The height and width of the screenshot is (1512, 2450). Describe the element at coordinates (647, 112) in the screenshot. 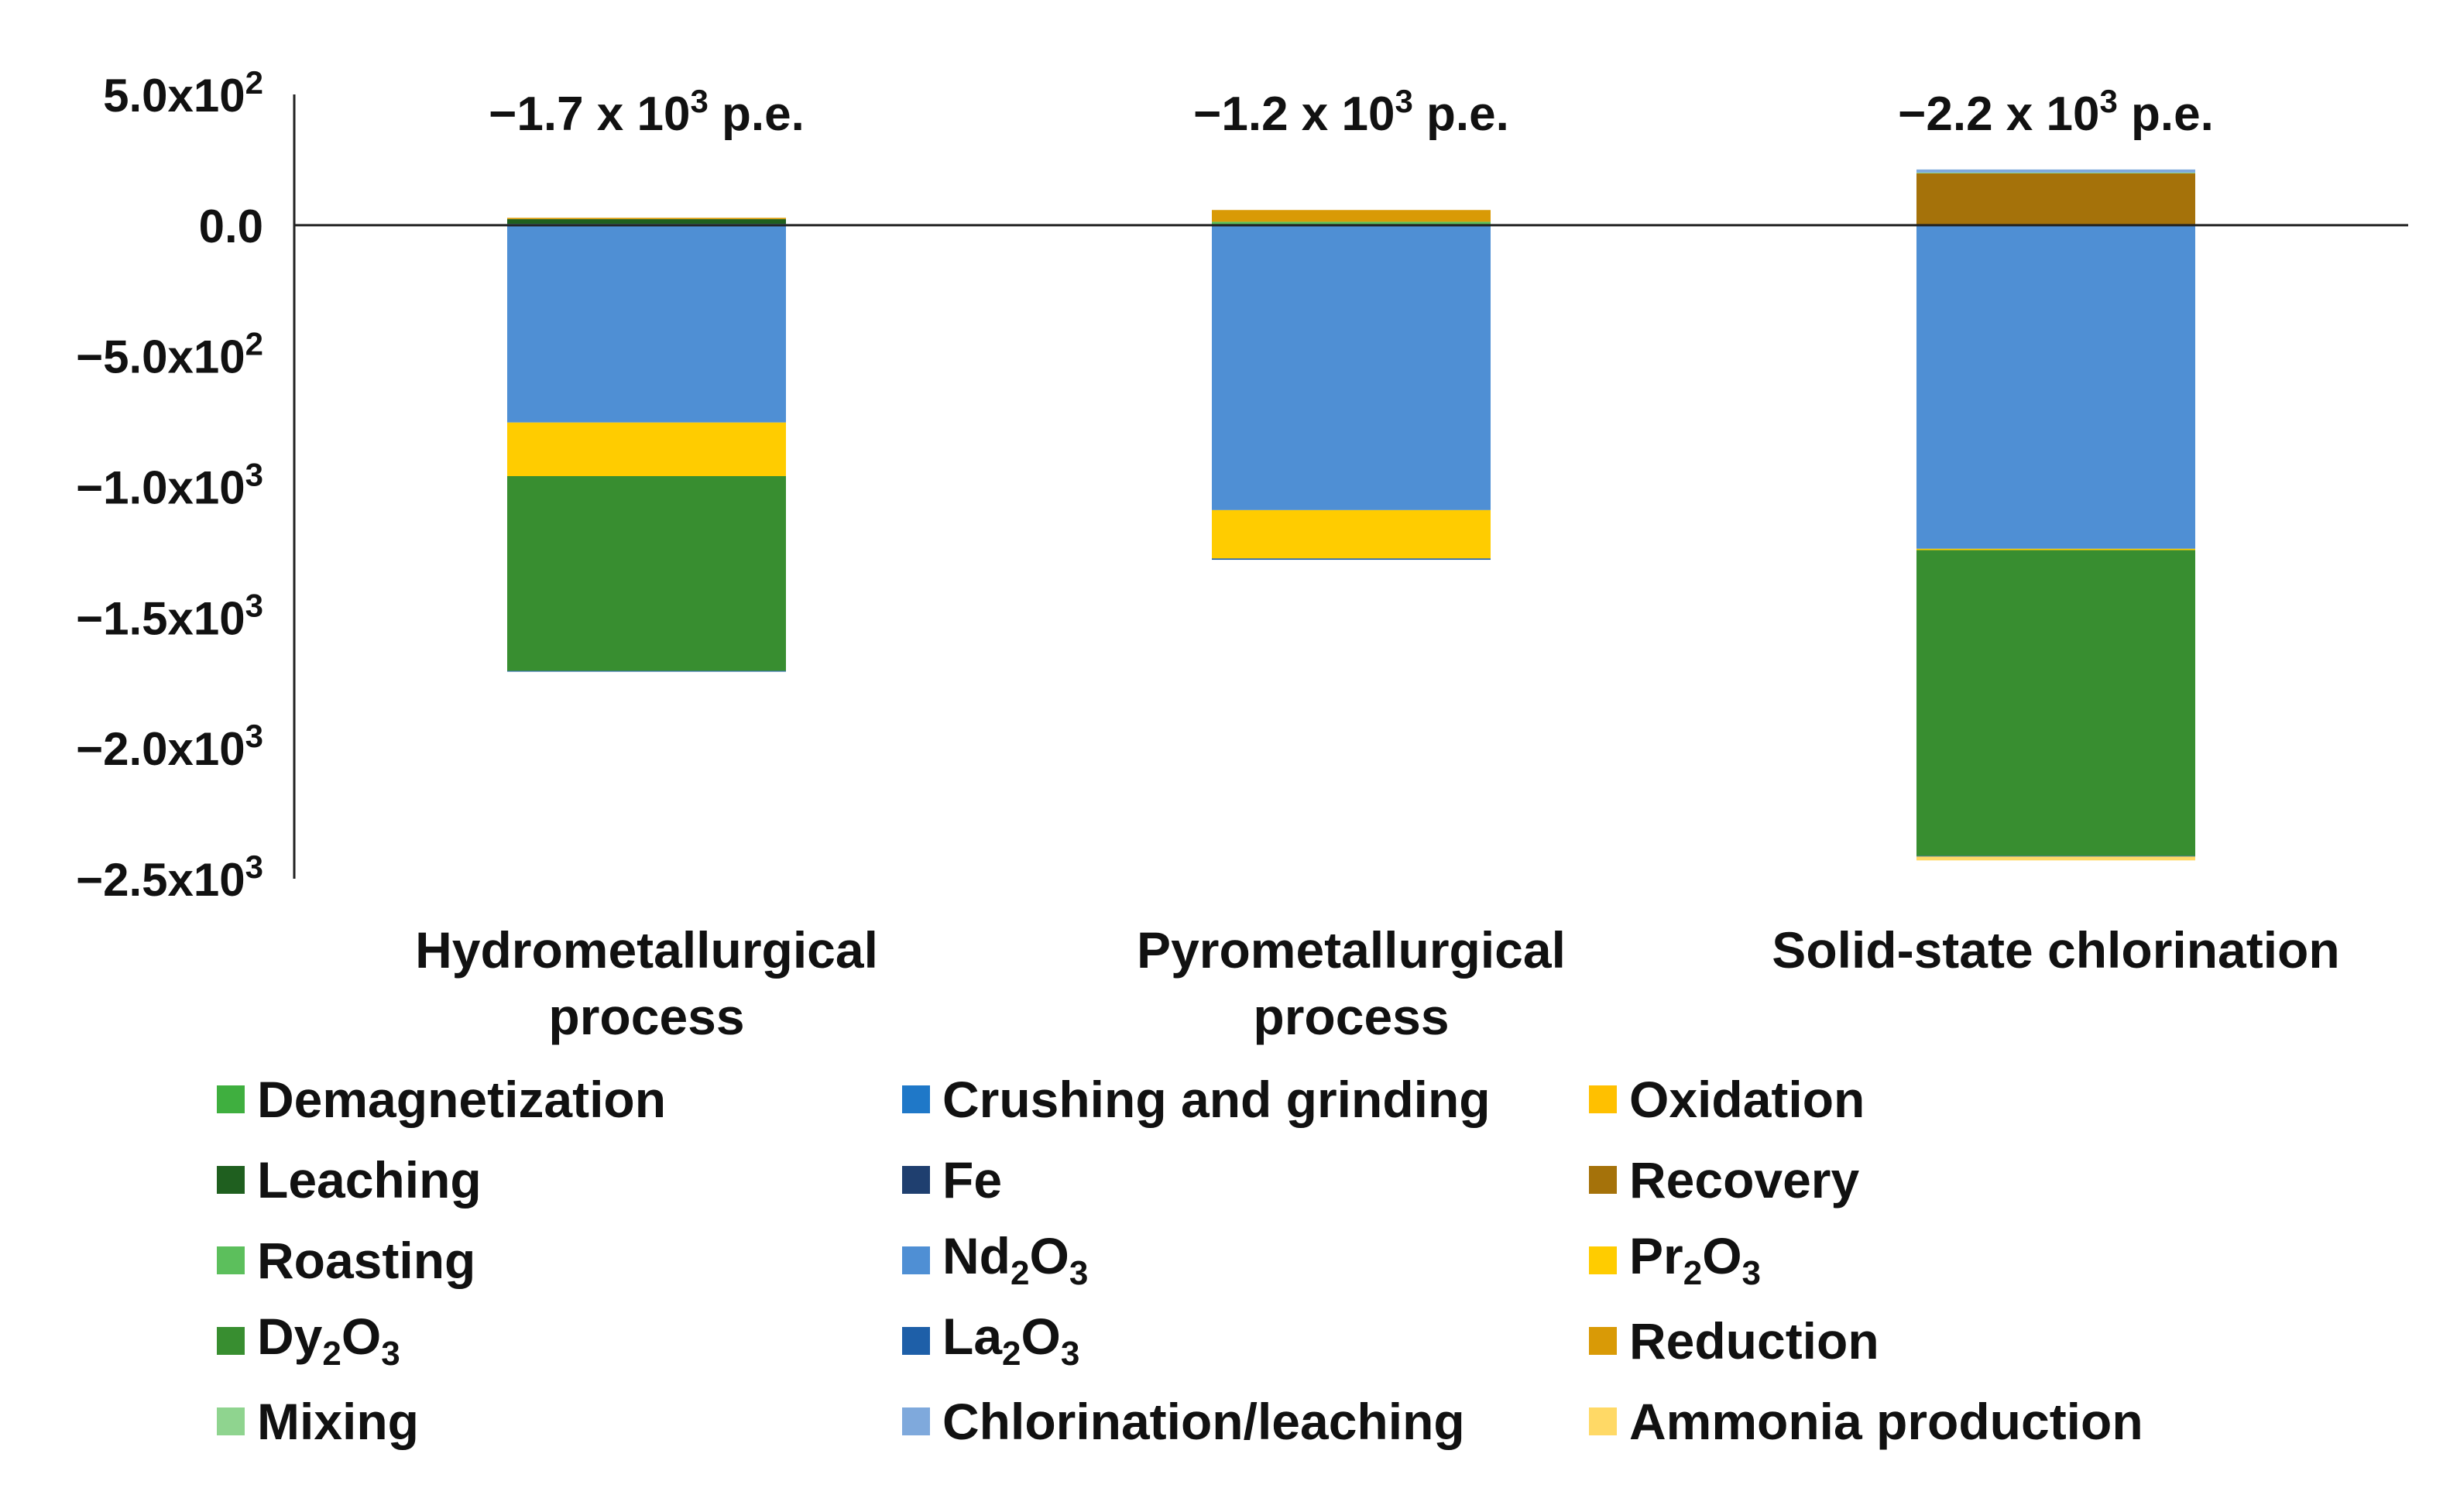

I see `bar-total-label: −1.7 x 103 p.e.` at that location.